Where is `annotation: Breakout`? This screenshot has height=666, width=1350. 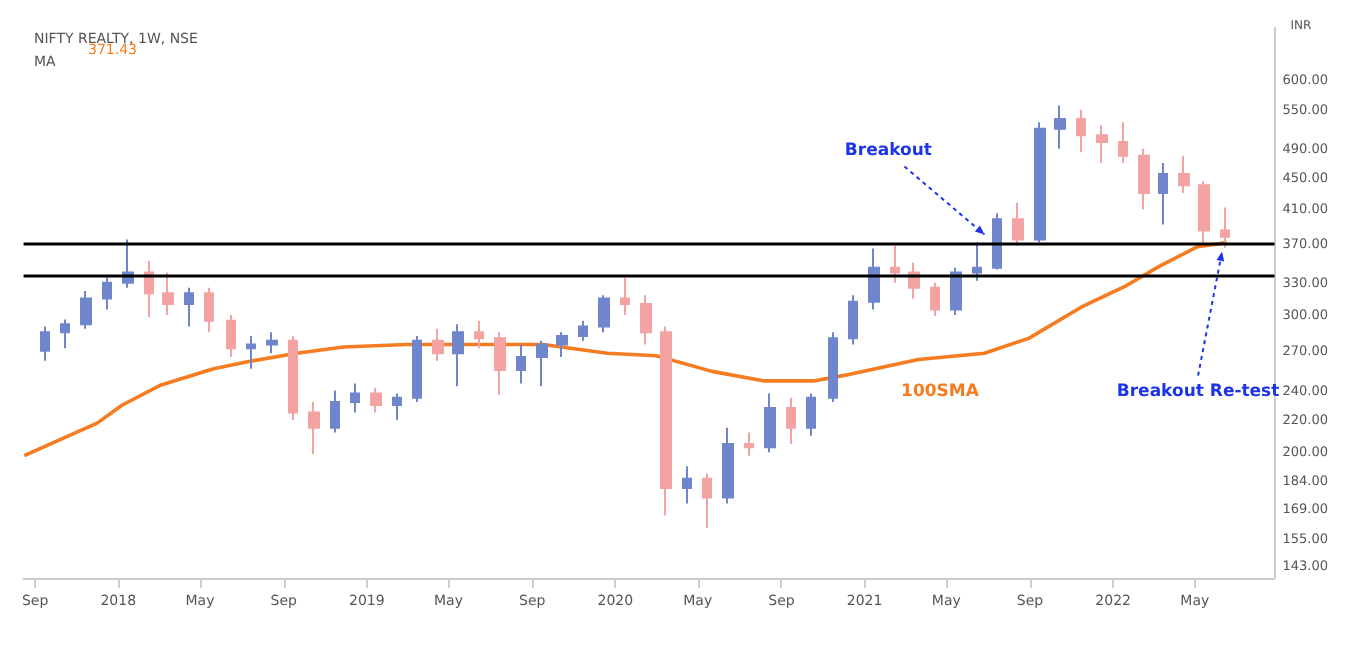 annotation: Breakout is located at coordinates (888, 150).